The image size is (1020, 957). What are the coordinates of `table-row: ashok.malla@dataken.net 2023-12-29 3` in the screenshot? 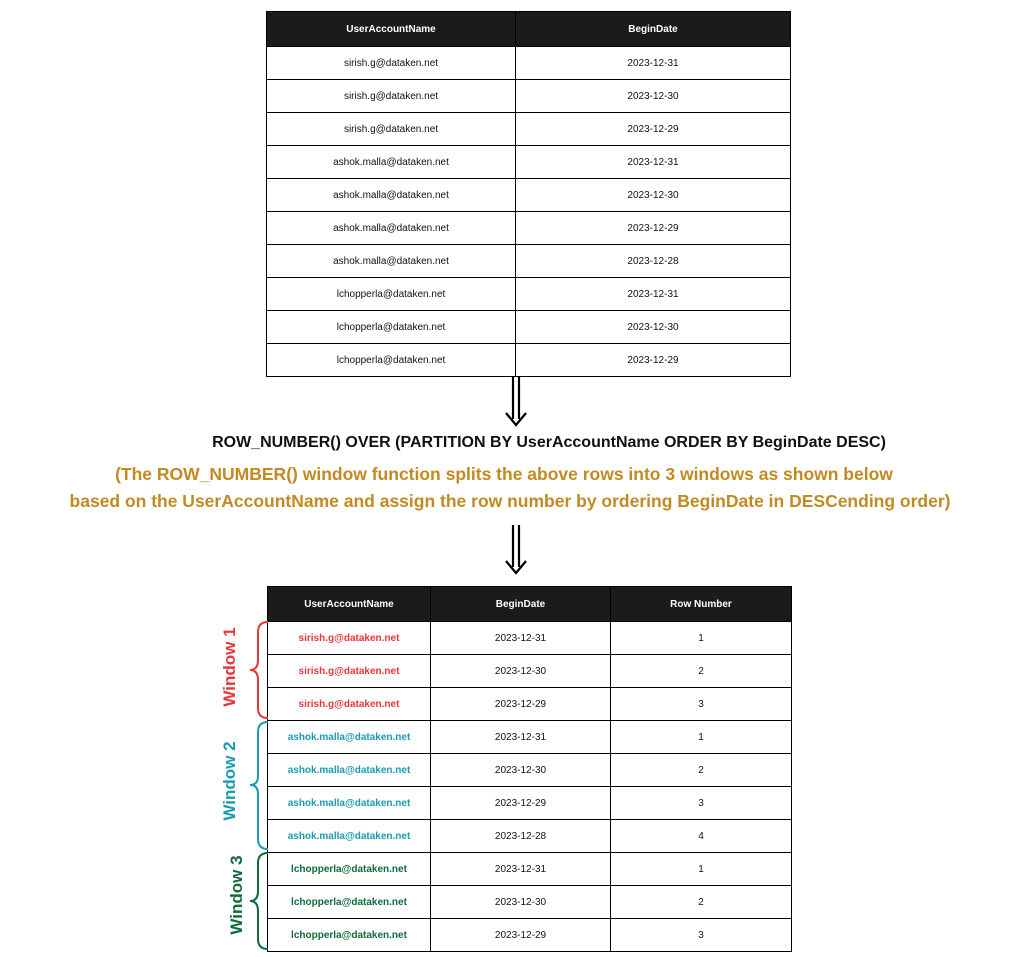 It's located at (529, 803).